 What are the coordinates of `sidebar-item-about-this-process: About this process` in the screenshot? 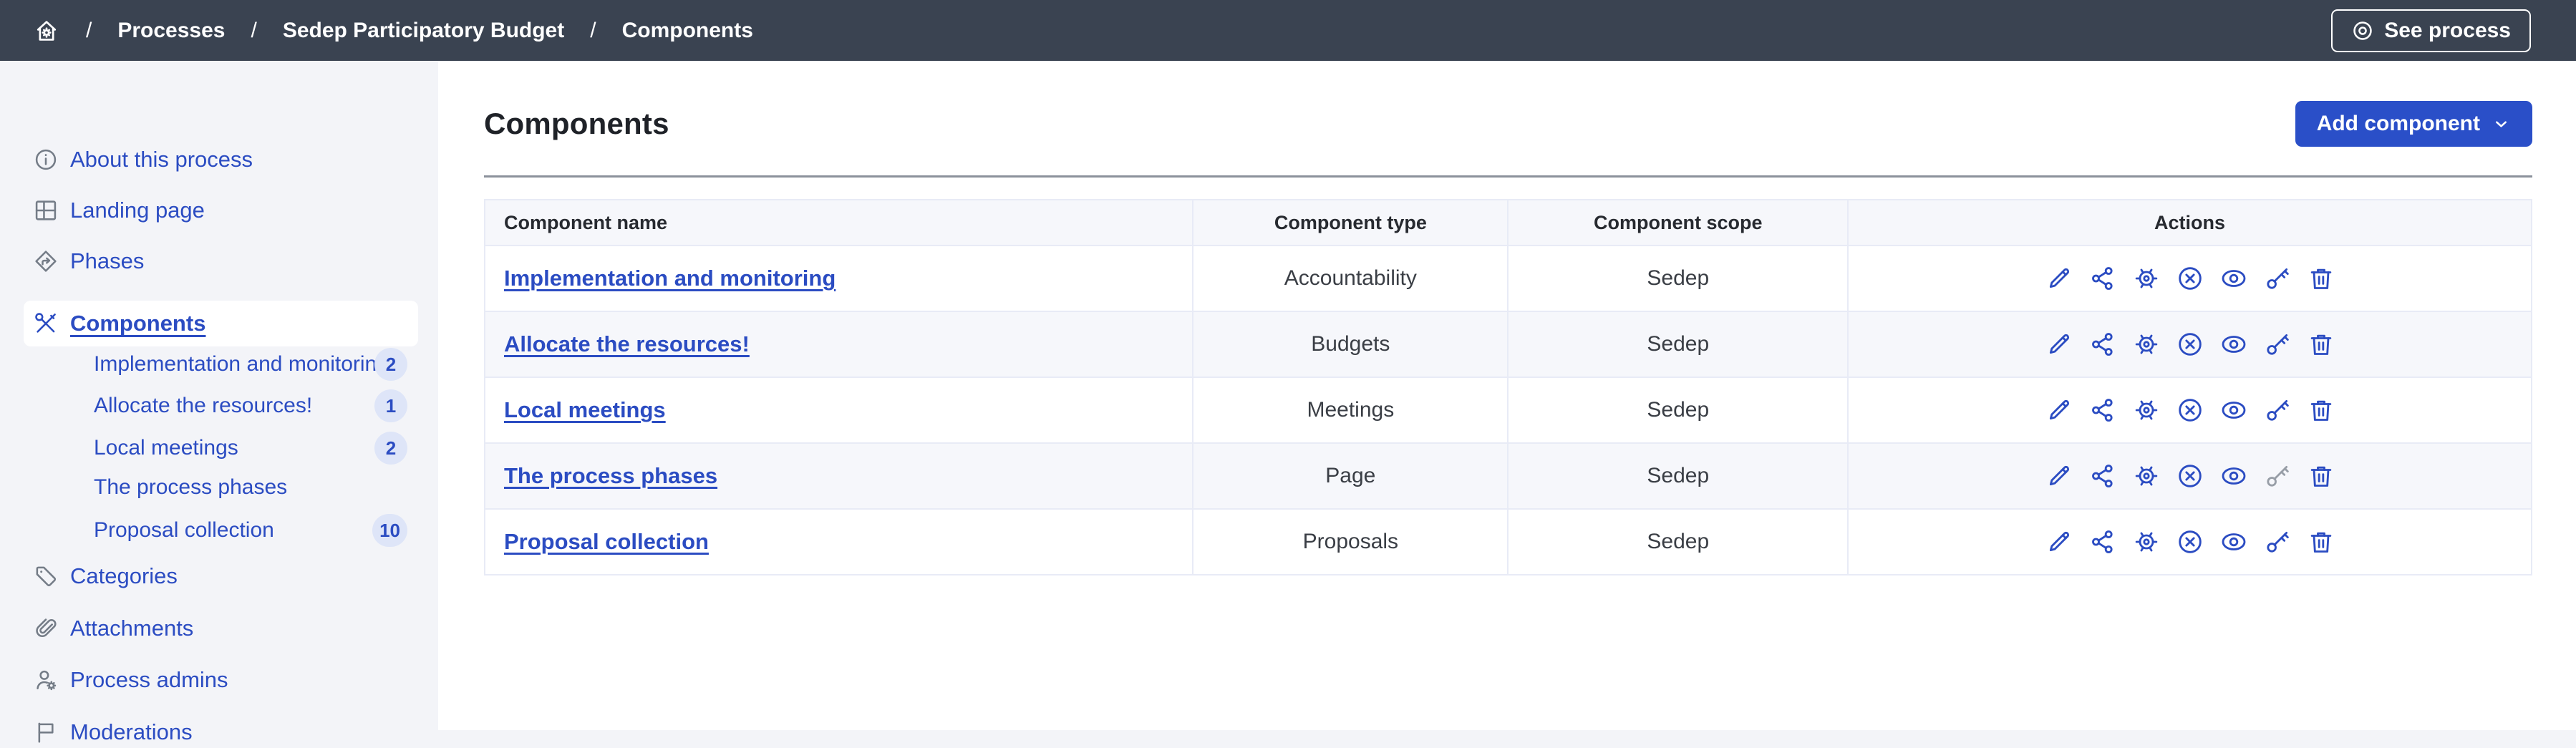 It's located at (219, 159).